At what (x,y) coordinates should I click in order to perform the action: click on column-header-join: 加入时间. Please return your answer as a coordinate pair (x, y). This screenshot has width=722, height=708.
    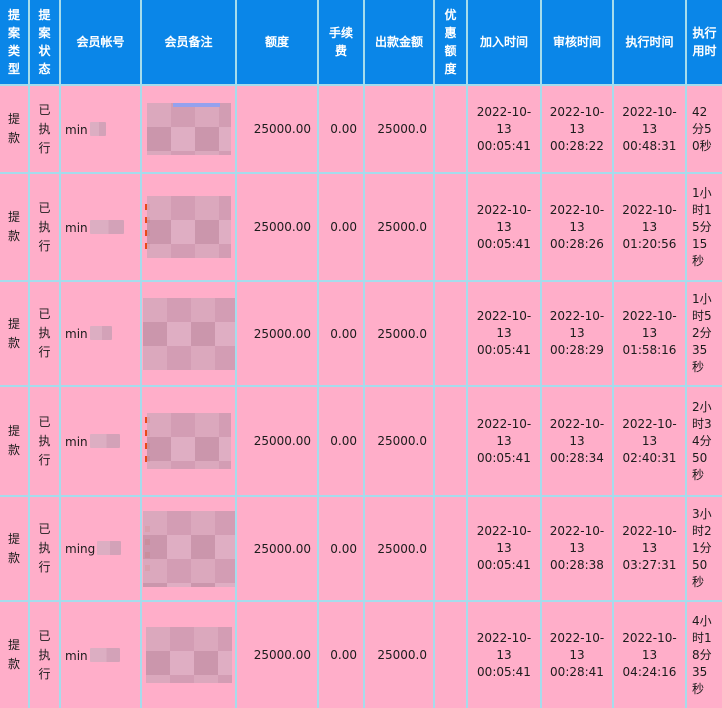
    Looking at the image, I should click on (504, 43).